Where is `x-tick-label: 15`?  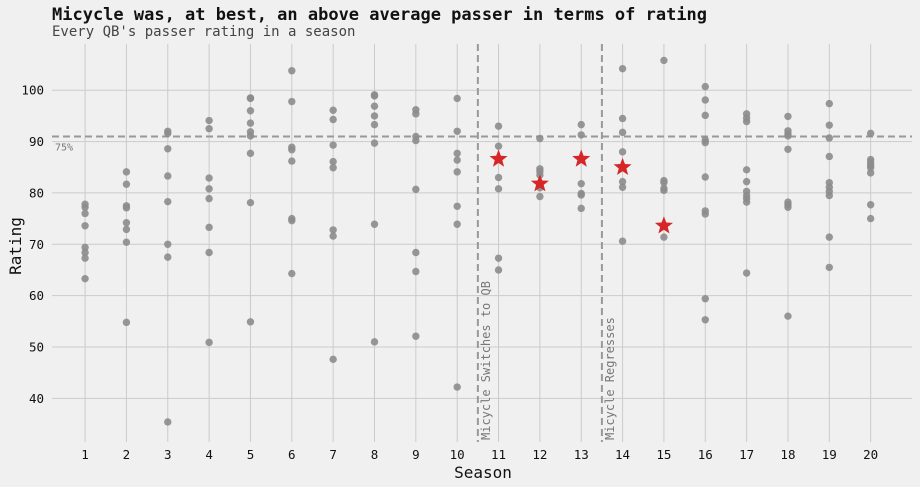 x-tick-label: 15 is located at coordinates (663, 454).